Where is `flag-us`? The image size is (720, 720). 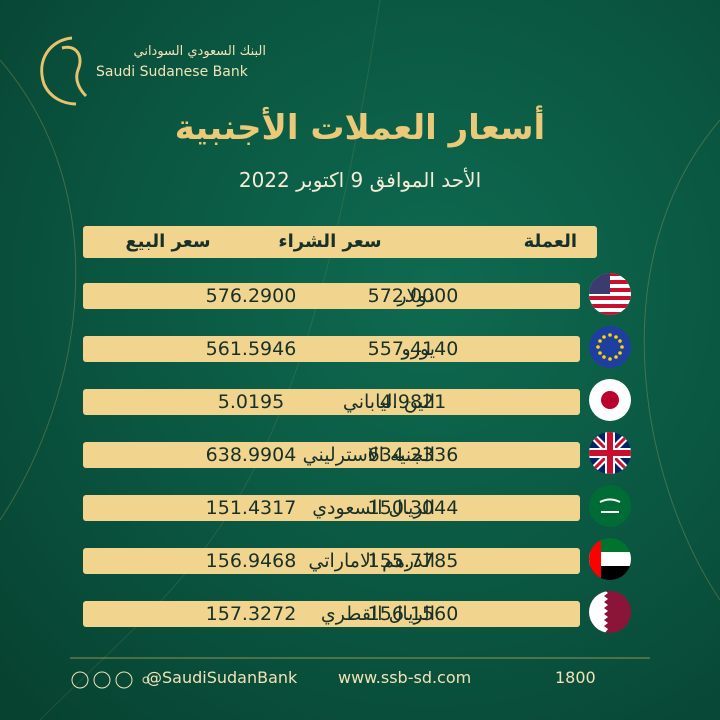
flag-us is located at coordinates (610, 294).